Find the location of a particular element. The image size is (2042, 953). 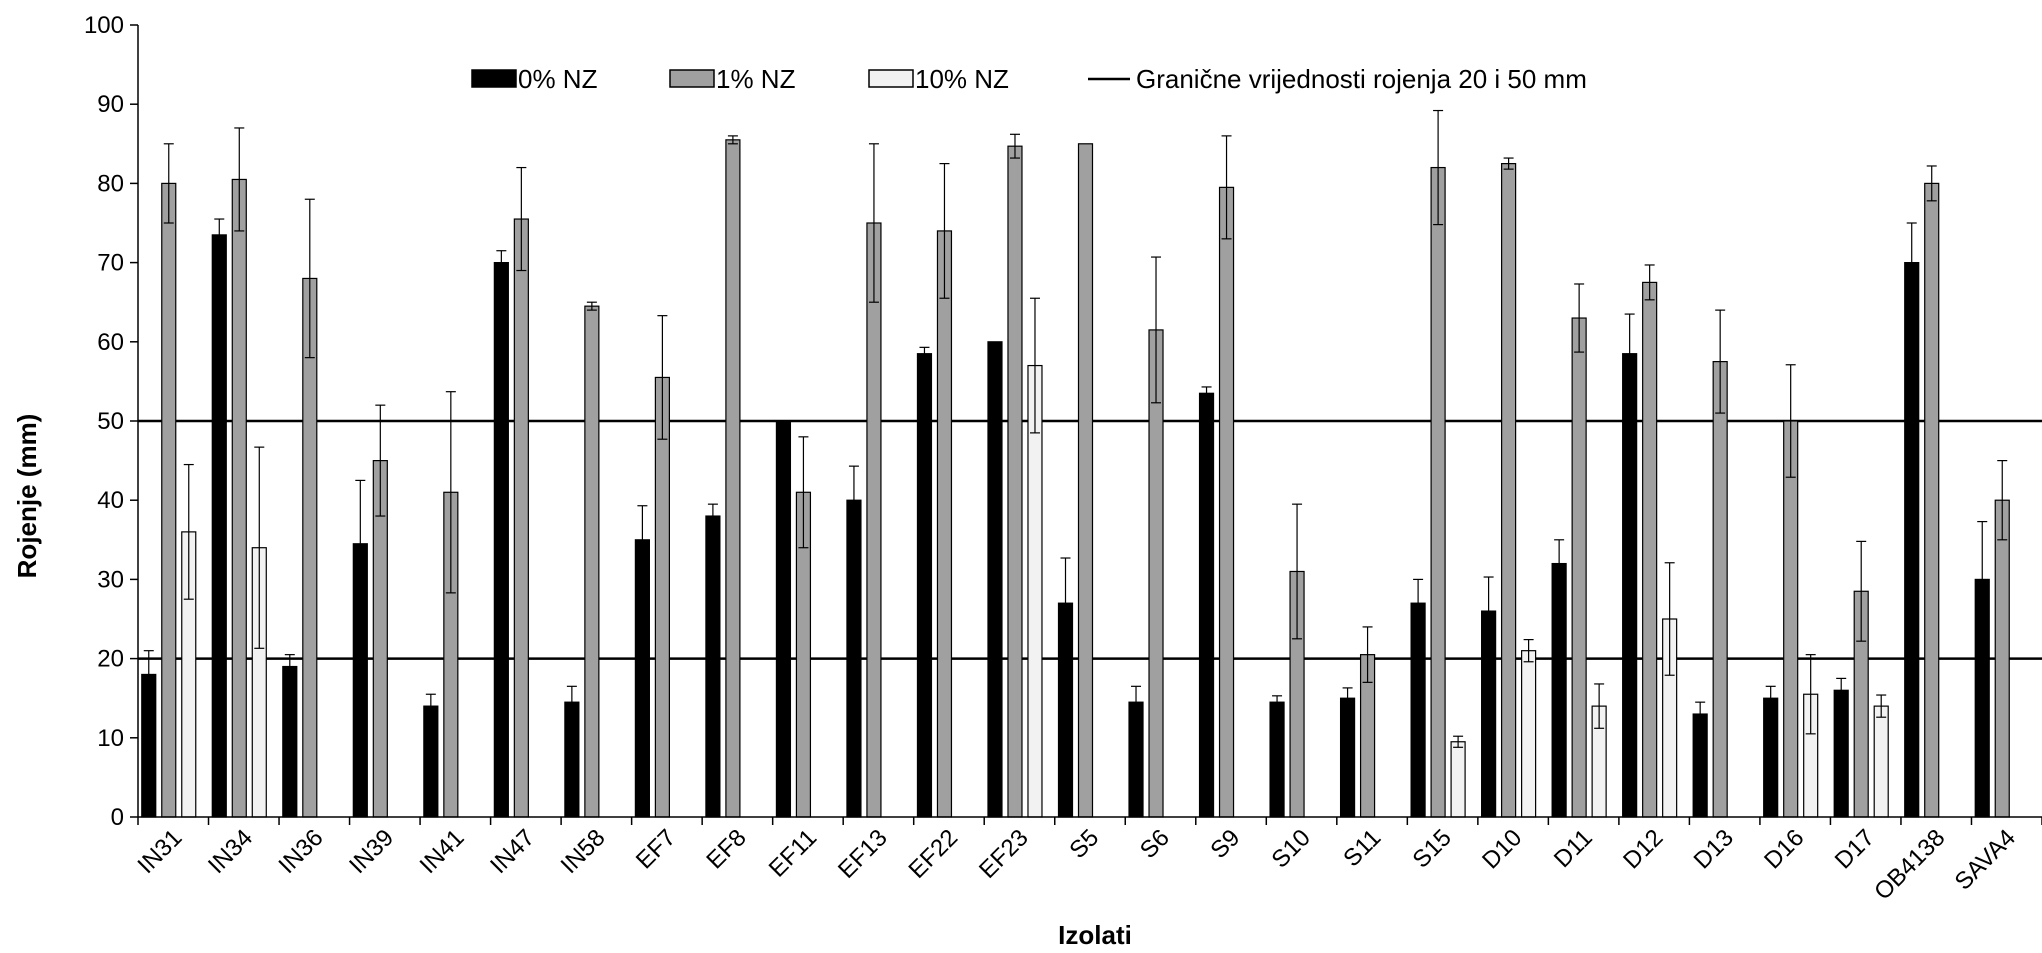

y-tick-label-60: 60 is located at coordinates (110, 342).